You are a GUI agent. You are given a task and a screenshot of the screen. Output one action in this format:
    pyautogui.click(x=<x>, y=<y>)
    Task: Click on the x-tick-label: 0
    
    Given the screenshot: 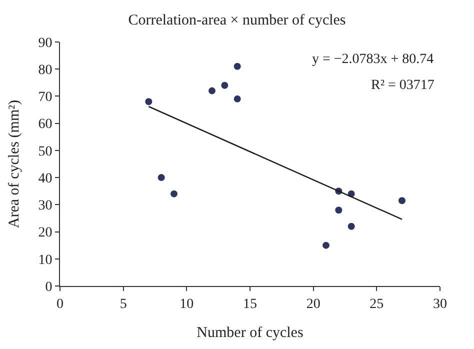 What is the action you would take?
    pyautogui.click(x=60, y=304)
    